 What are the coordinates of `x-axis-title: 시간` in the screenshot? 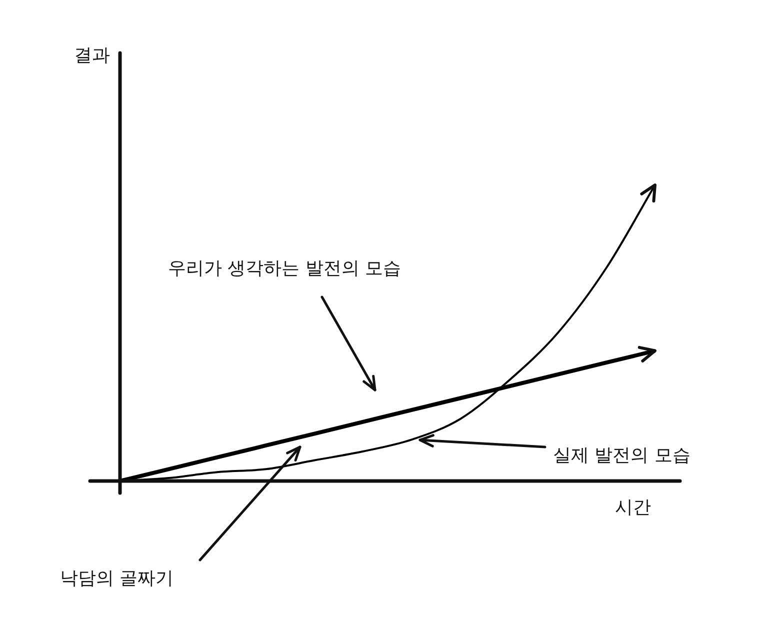 It's located at (633, 507).